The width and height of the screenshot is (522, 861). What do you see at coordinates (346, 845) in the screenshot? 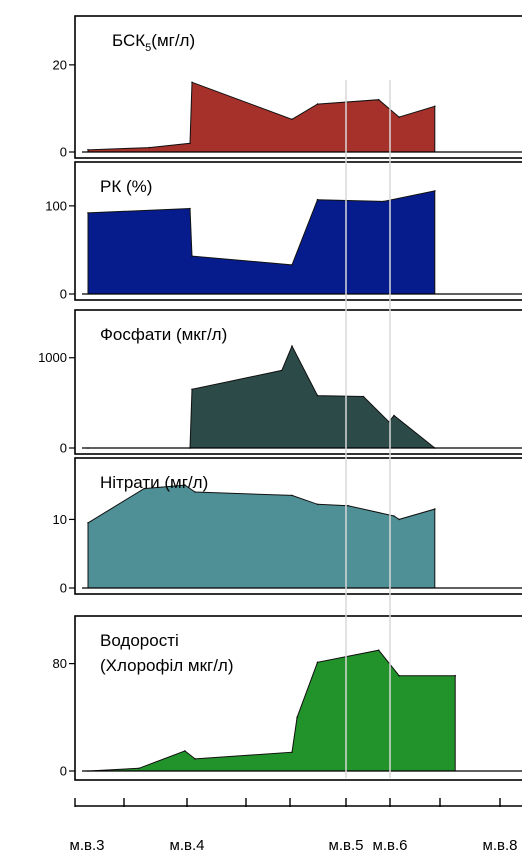
I see `x-tick-label-3: м.в.5` at bounding box center [346, 845].